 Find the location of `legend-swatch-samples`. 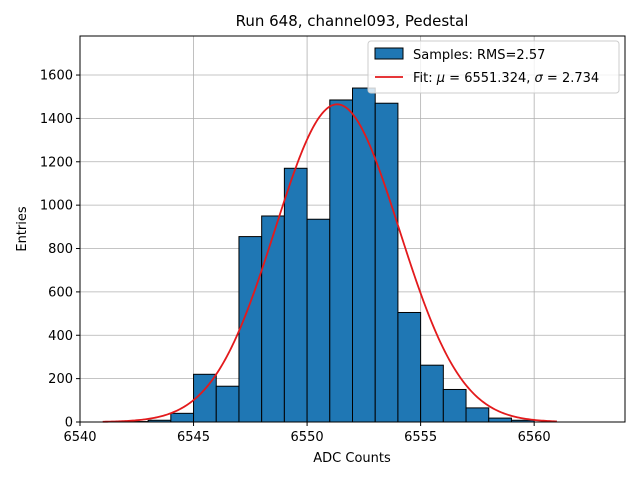

legend-swatch-samples is located at coordinates (389, 53).